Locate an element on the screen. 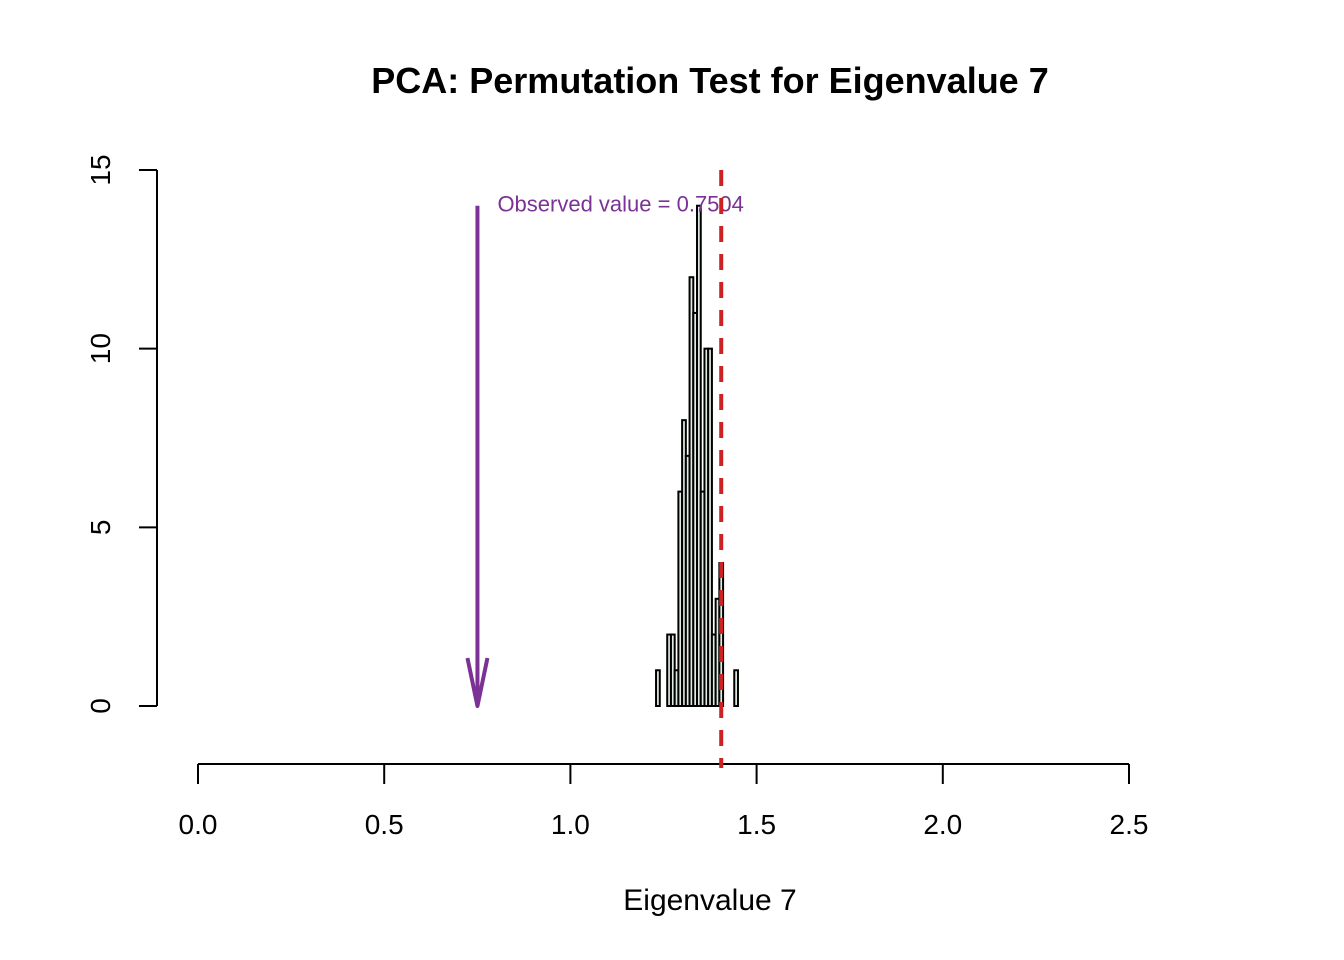  x-axis-label: Eigenvalue 7 is located at coordinates (709, 900).